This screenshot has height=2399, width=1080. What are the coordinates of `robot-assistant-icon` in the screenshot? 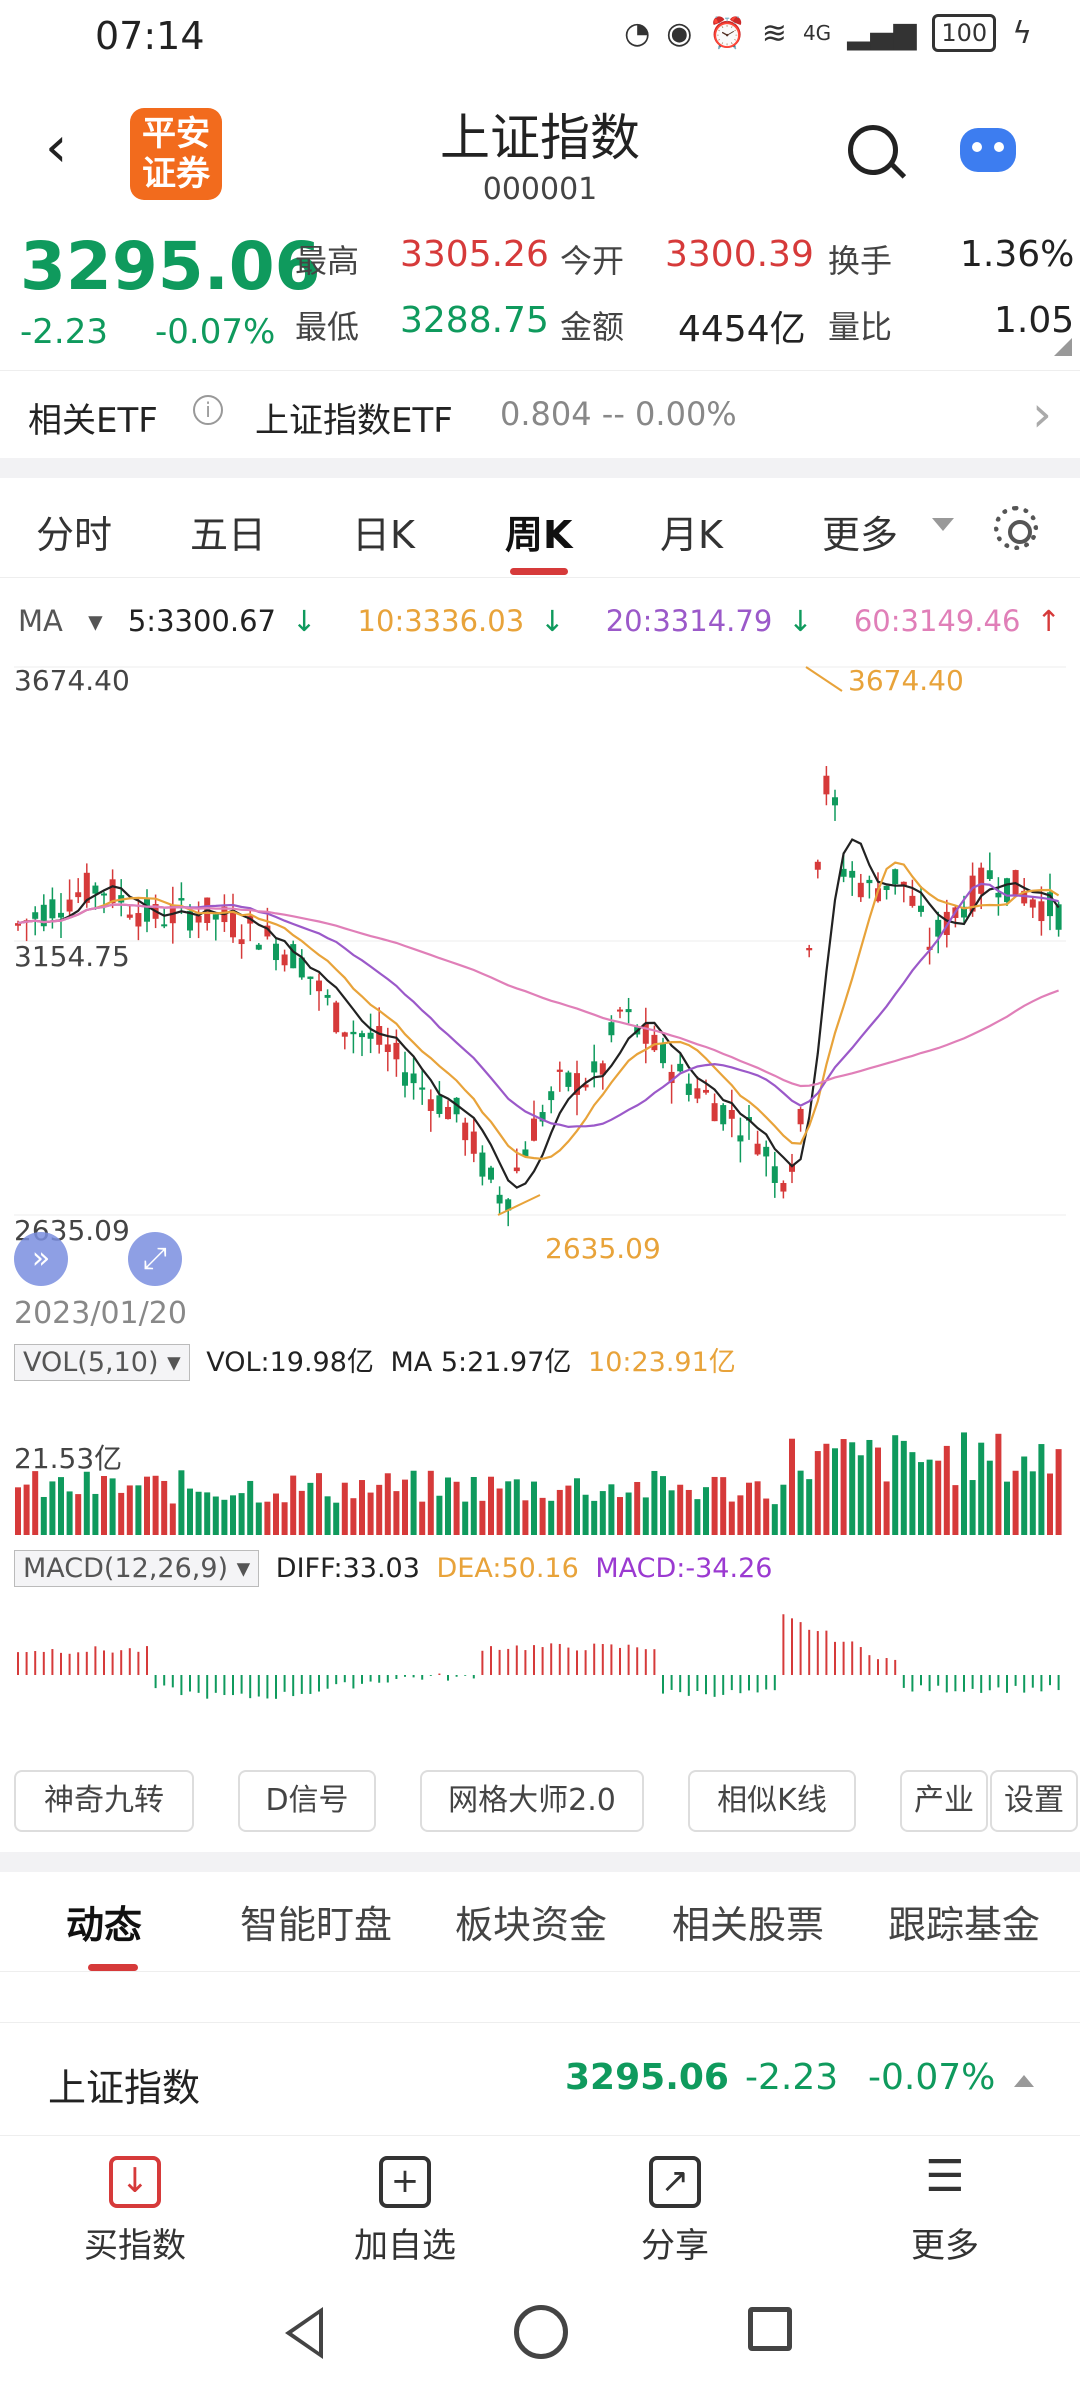 It's located at (988, 150).